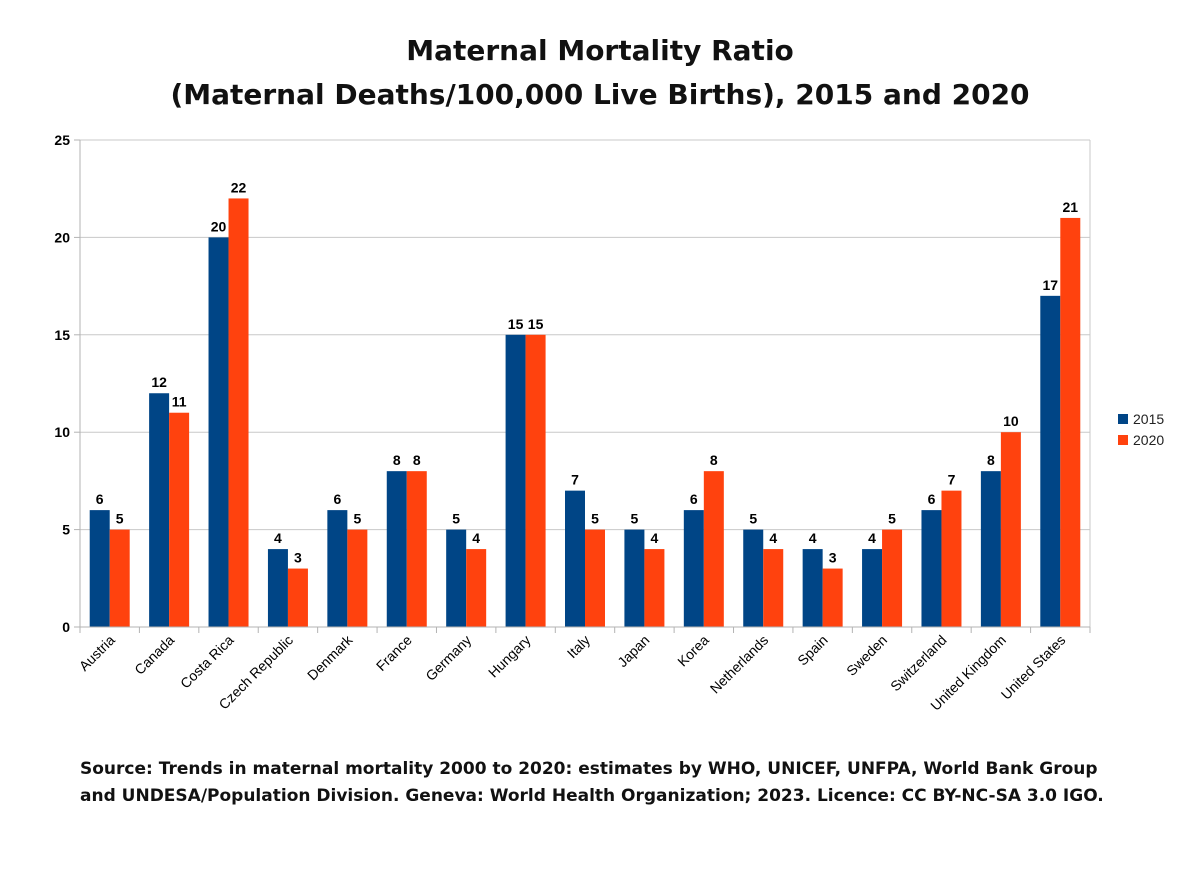 The height and width of the screenshot is (888, 1200). What do you see at coordinates (219, 226) in the screenshot?
I see `data-label: 20` at bounding box center [219, 226].